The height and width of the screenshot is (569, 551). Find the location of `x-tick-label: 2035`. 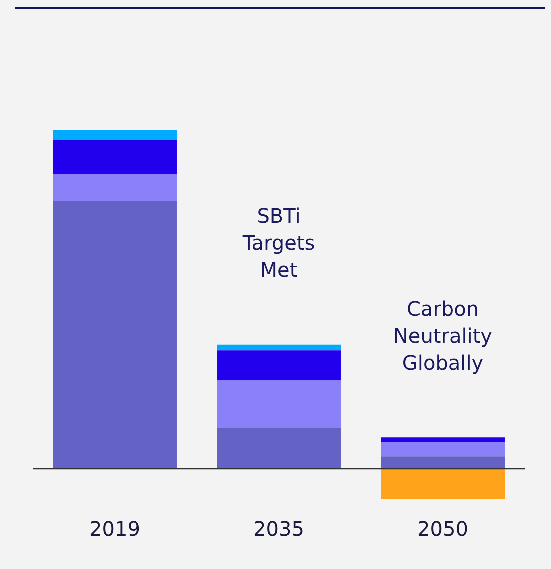

x-tick-label: 2035 is located at coordinates (279, 529).